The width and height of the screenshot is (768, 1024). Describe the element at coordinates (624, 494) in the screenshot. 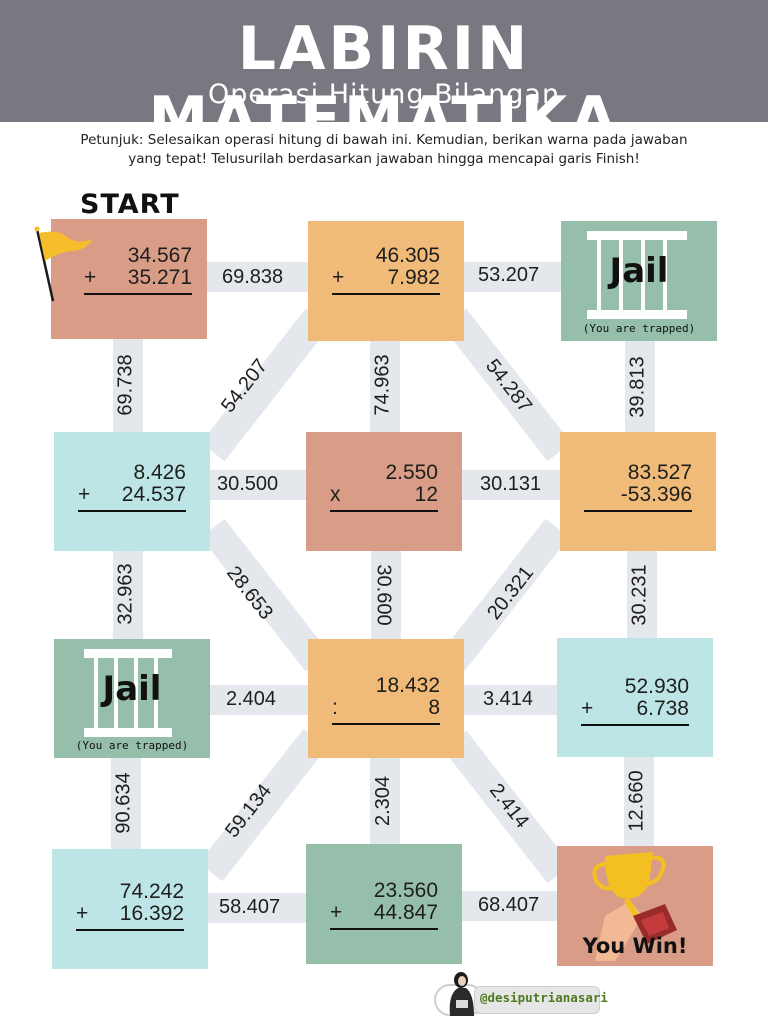

I see `operator: -` at that location.